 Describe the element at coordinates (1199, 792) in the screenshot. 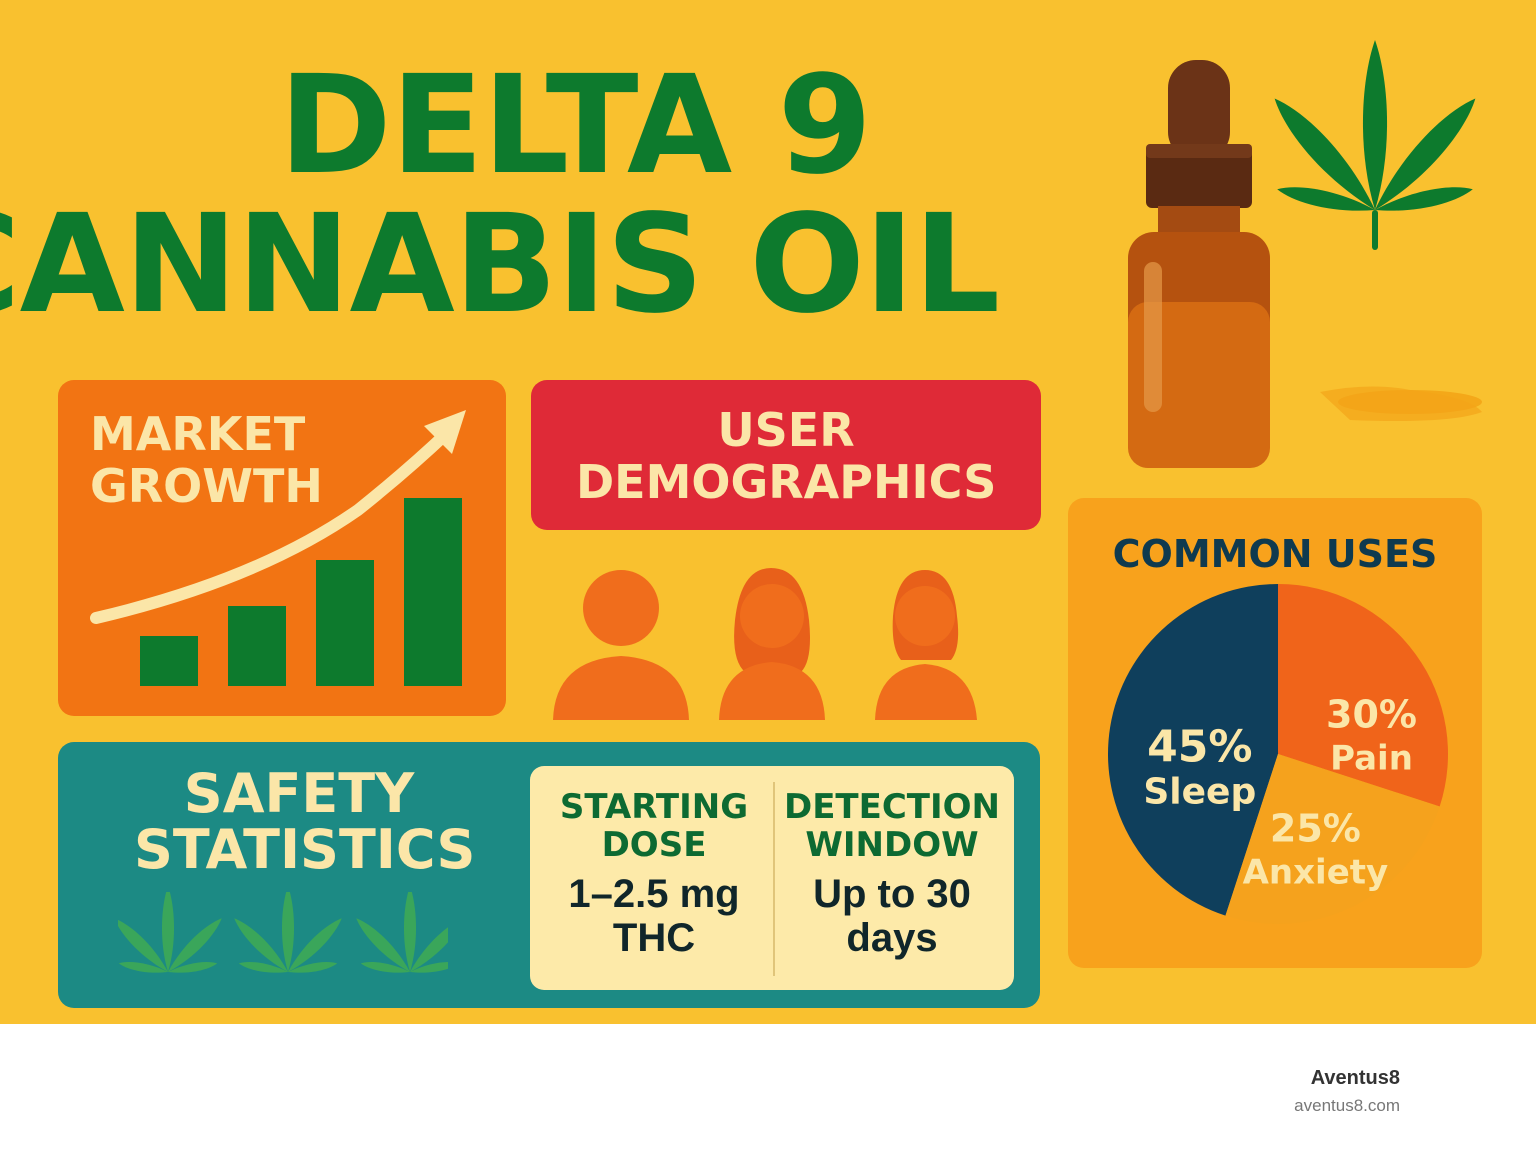

I see `pie-label-sleep: Sleep` at that location.